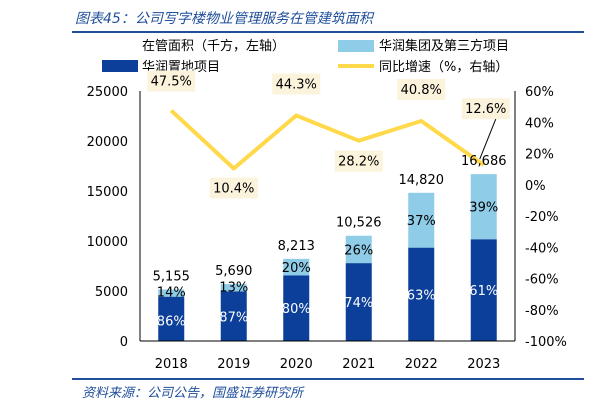 Image resolution: width=611 pixels, height=410 pixels. What do you see at coordinates (120, 66) in the screenshot?
I see `legend-own-swatch` at bounding box center [120, 66].